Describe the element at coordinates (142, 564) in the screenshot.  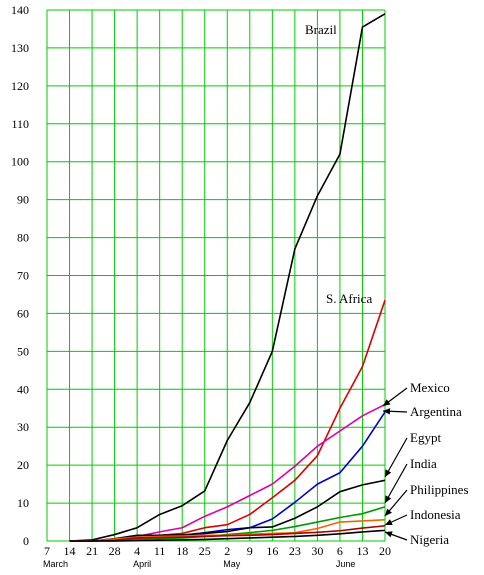
I see `month-label-april: April` at that location.